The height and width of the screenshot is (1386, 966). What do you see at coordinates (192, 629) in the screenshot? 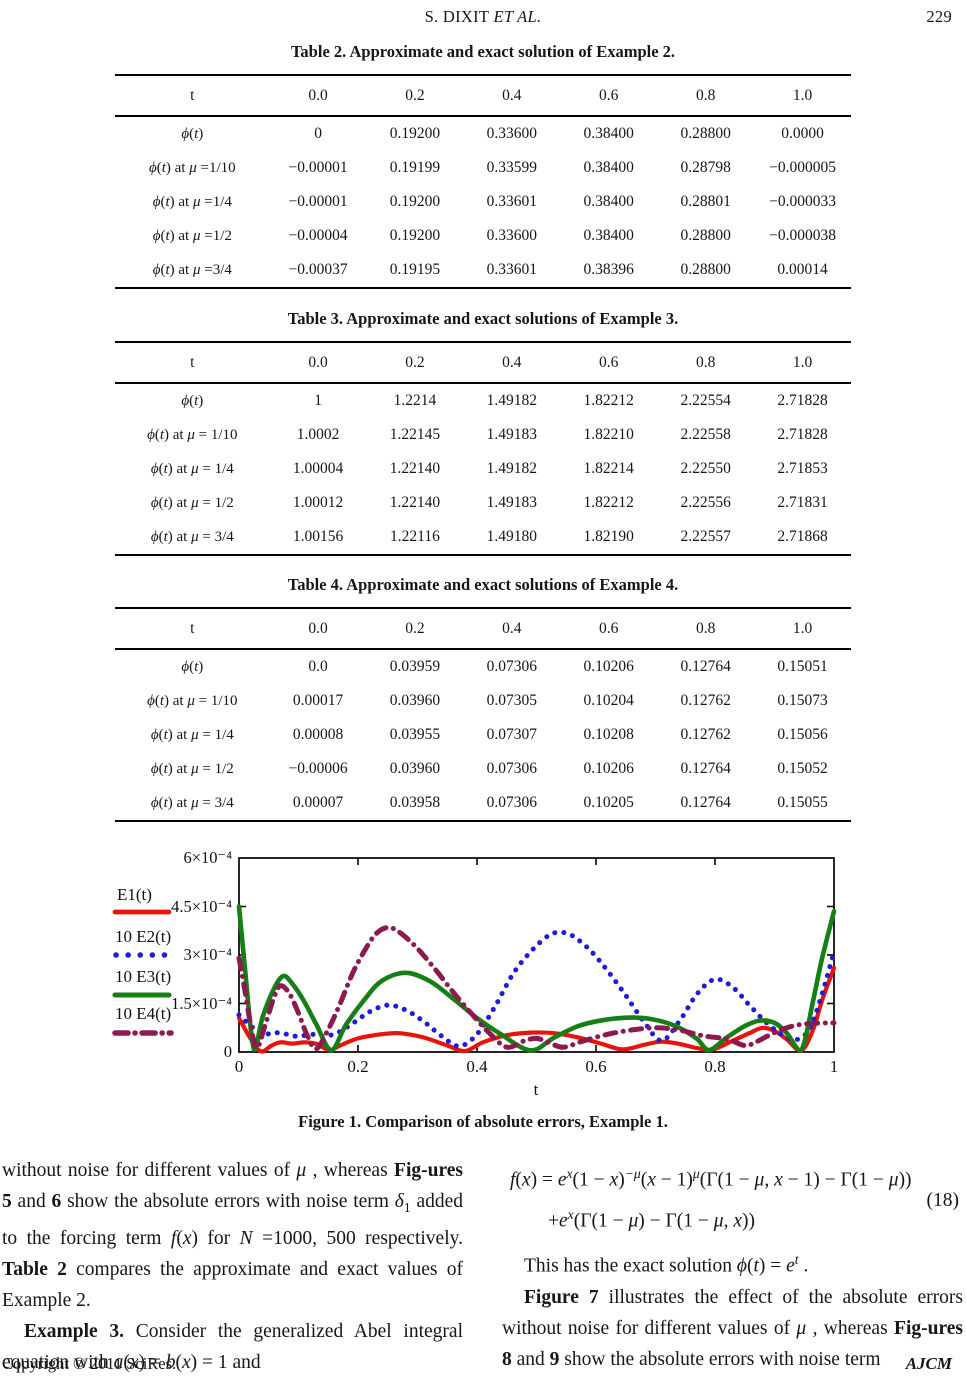
I see `column-header: t` at bounding box center [192, 629].